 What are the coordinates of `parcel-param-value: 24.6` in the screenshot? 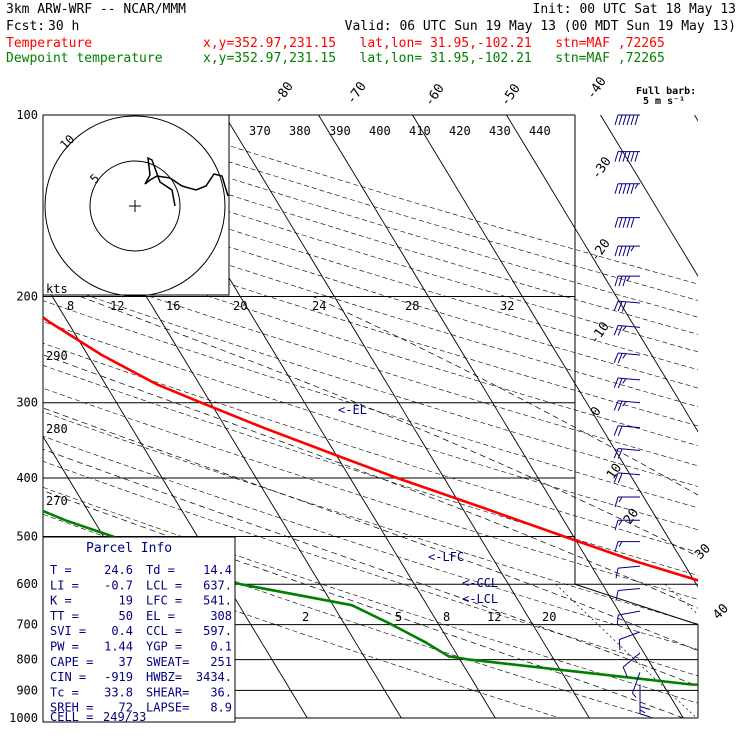 It's located at (118, 570).